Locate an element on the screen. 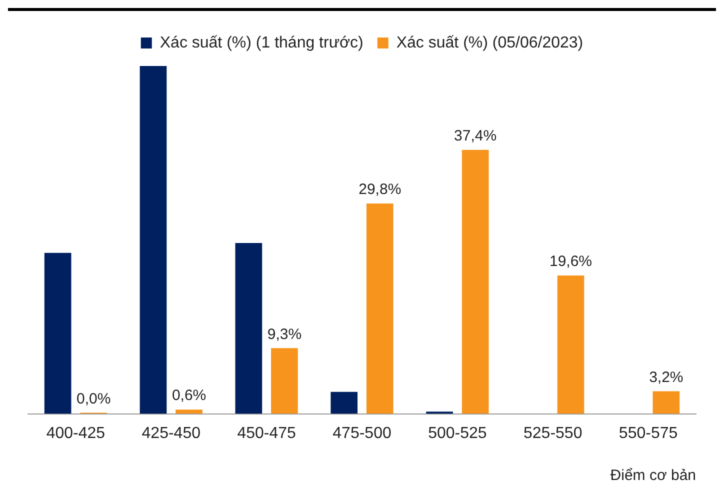 This screenshot has height=500, width=726. x-tick-label: 450-475 is located at coordinates (266, 433).